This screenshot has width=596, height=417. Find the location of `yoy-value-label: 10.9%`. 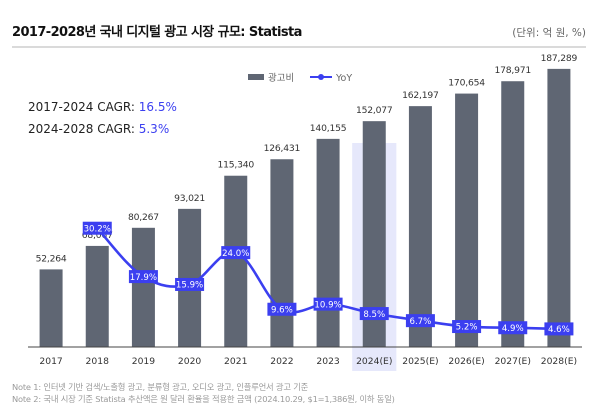

yoy-value-label: 10.9% is located at coordinates (327, 305).